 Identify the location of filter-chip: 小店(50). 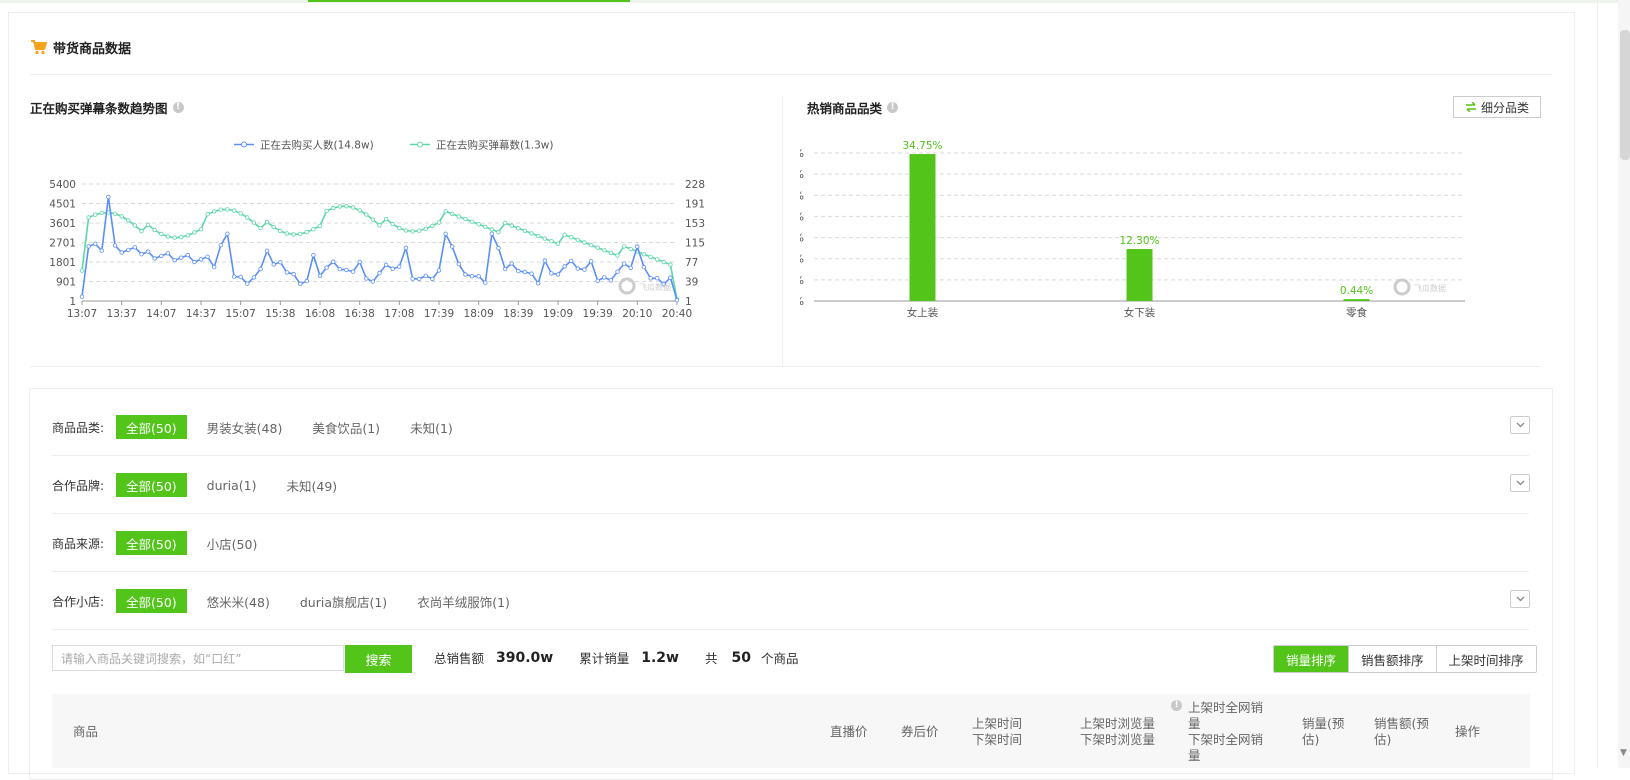
(232, 544).